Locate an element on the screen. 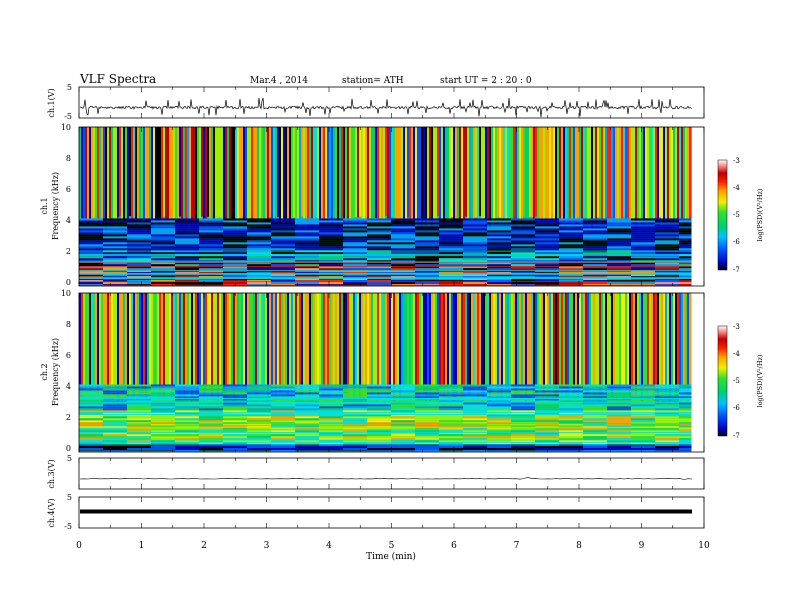 This screenshot has height=612, width=792. x-tick-9: 9 is located at coordinates (642, 546).